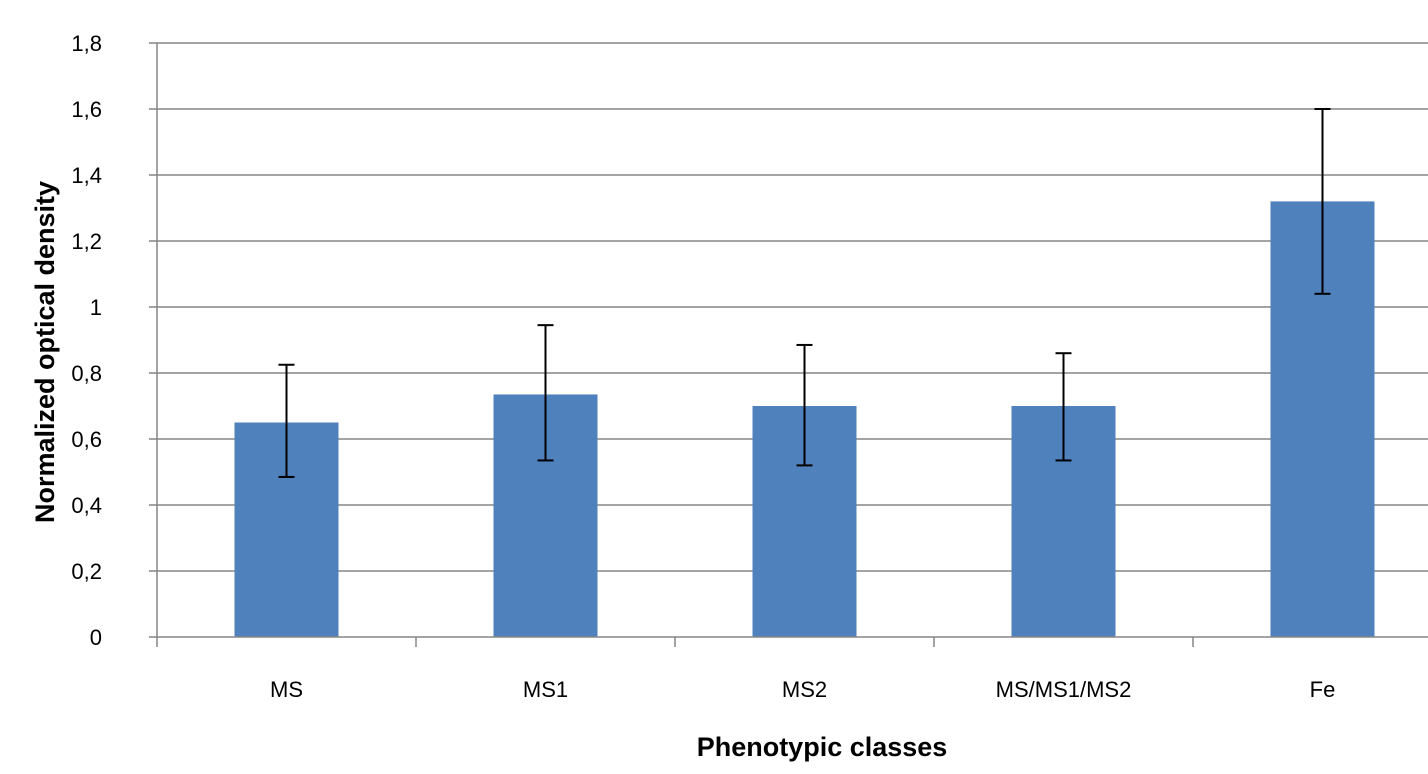 This screenshot has height=774, width=1428. What do you see at coordinates (822, 747) in the screenshot?
I see `x-axis-title: Phenotypic classes` at bounding box center [822, 747].